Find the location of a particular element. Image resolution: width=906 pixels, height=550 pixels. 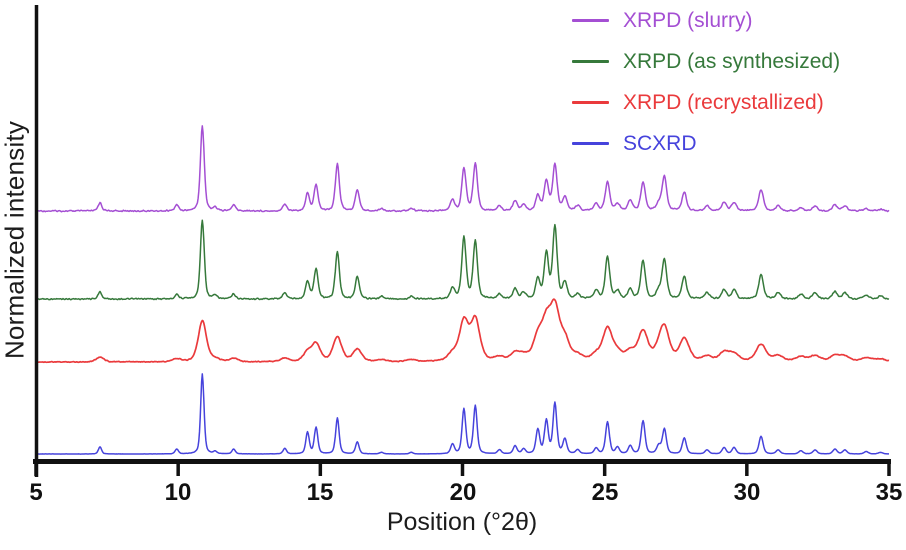

x-tick-label-30: 30 is located at coordinates (747, 492).